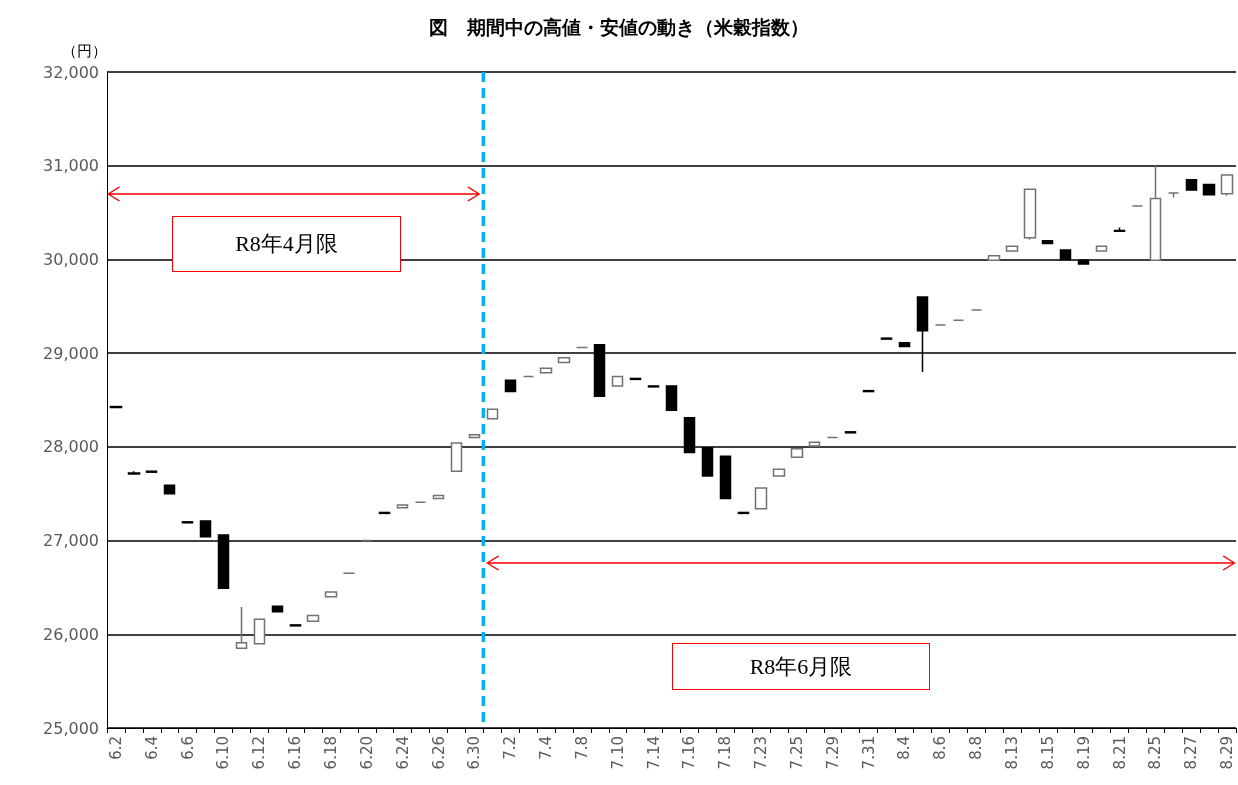 The width and height of the screenshot is (1238, 785). I want to click on x-tick-label: 7.23, so click(761, 753).